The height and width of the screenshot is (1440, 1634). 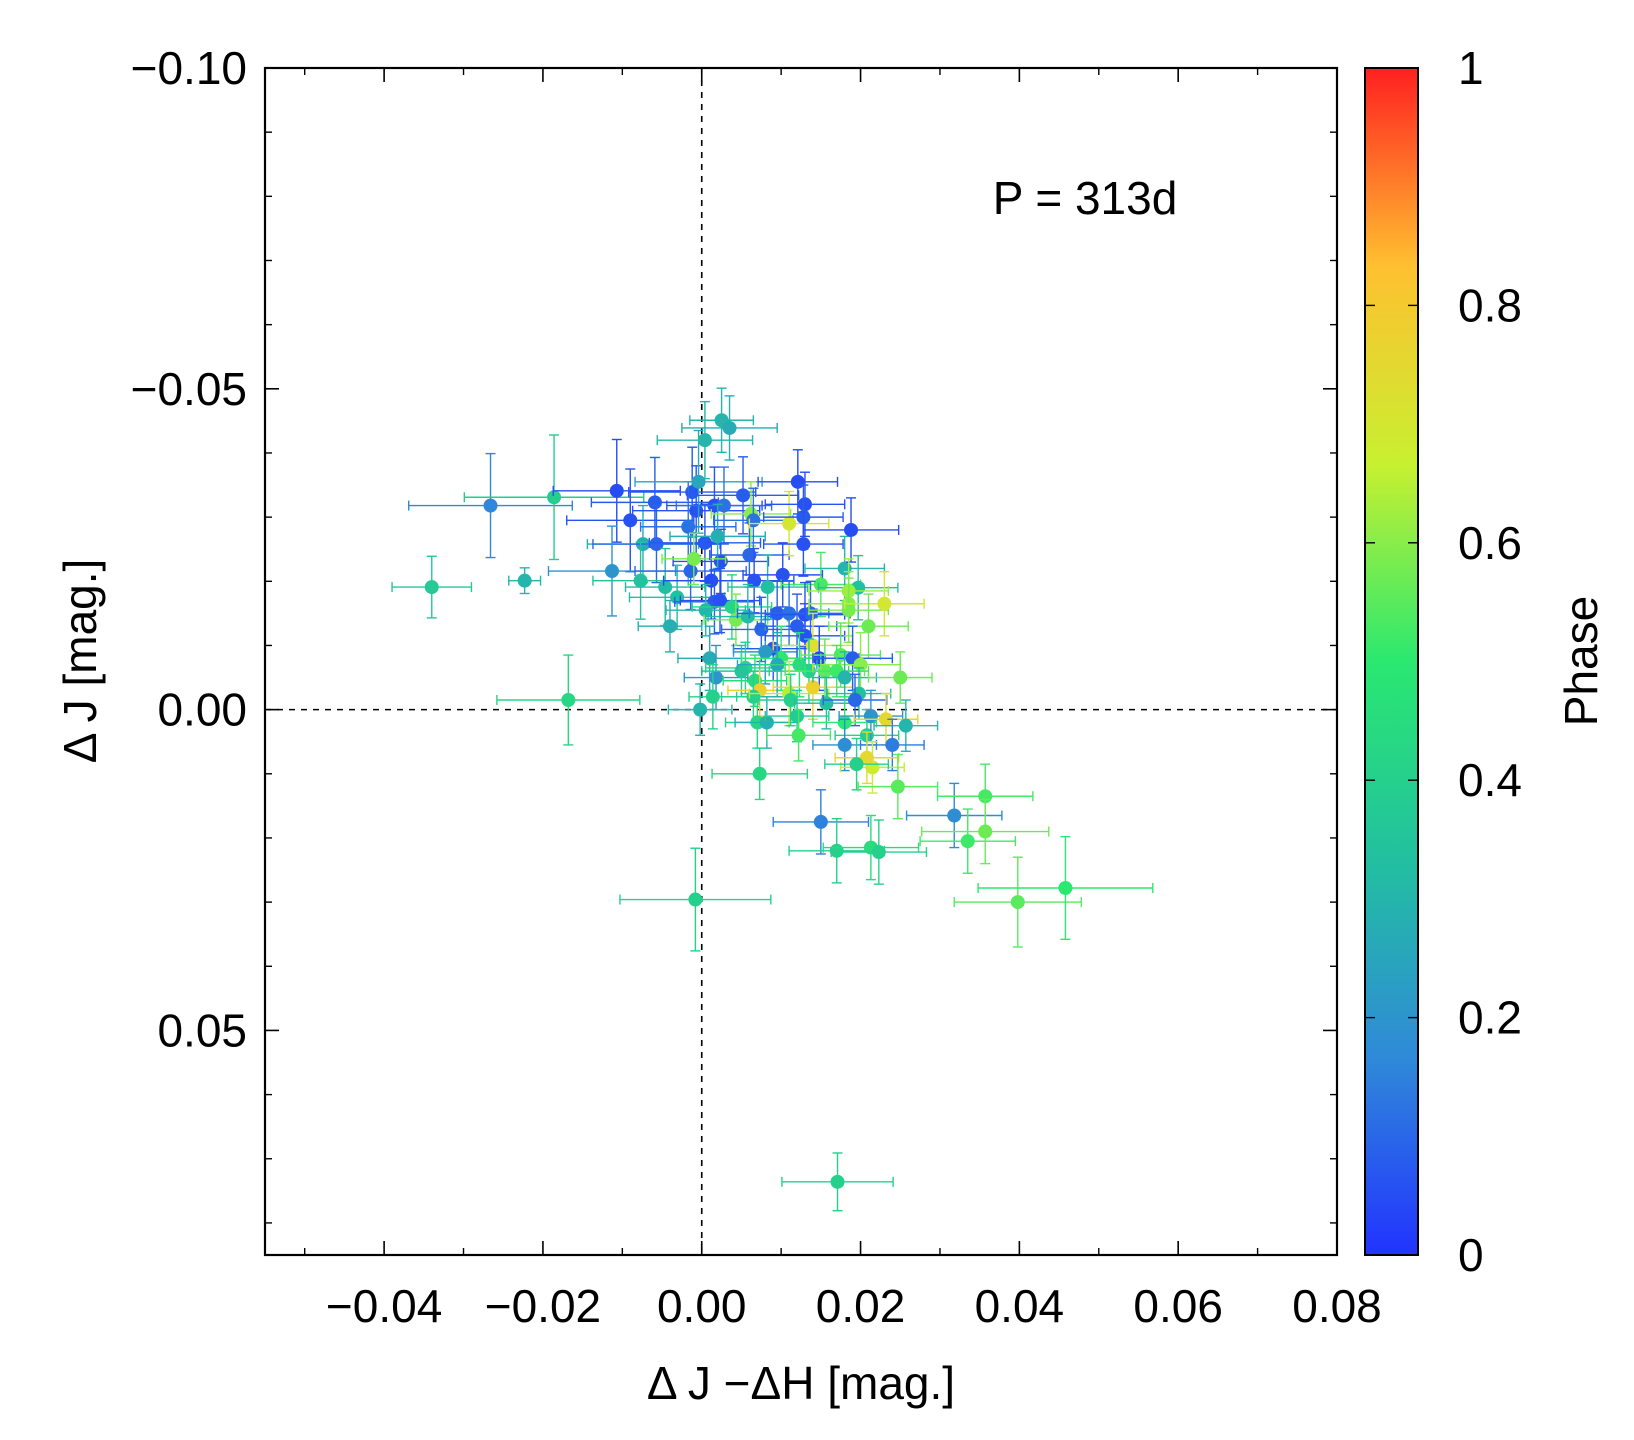 I want to click on y-tick-label: −0.10, so click(x=189, y=68).